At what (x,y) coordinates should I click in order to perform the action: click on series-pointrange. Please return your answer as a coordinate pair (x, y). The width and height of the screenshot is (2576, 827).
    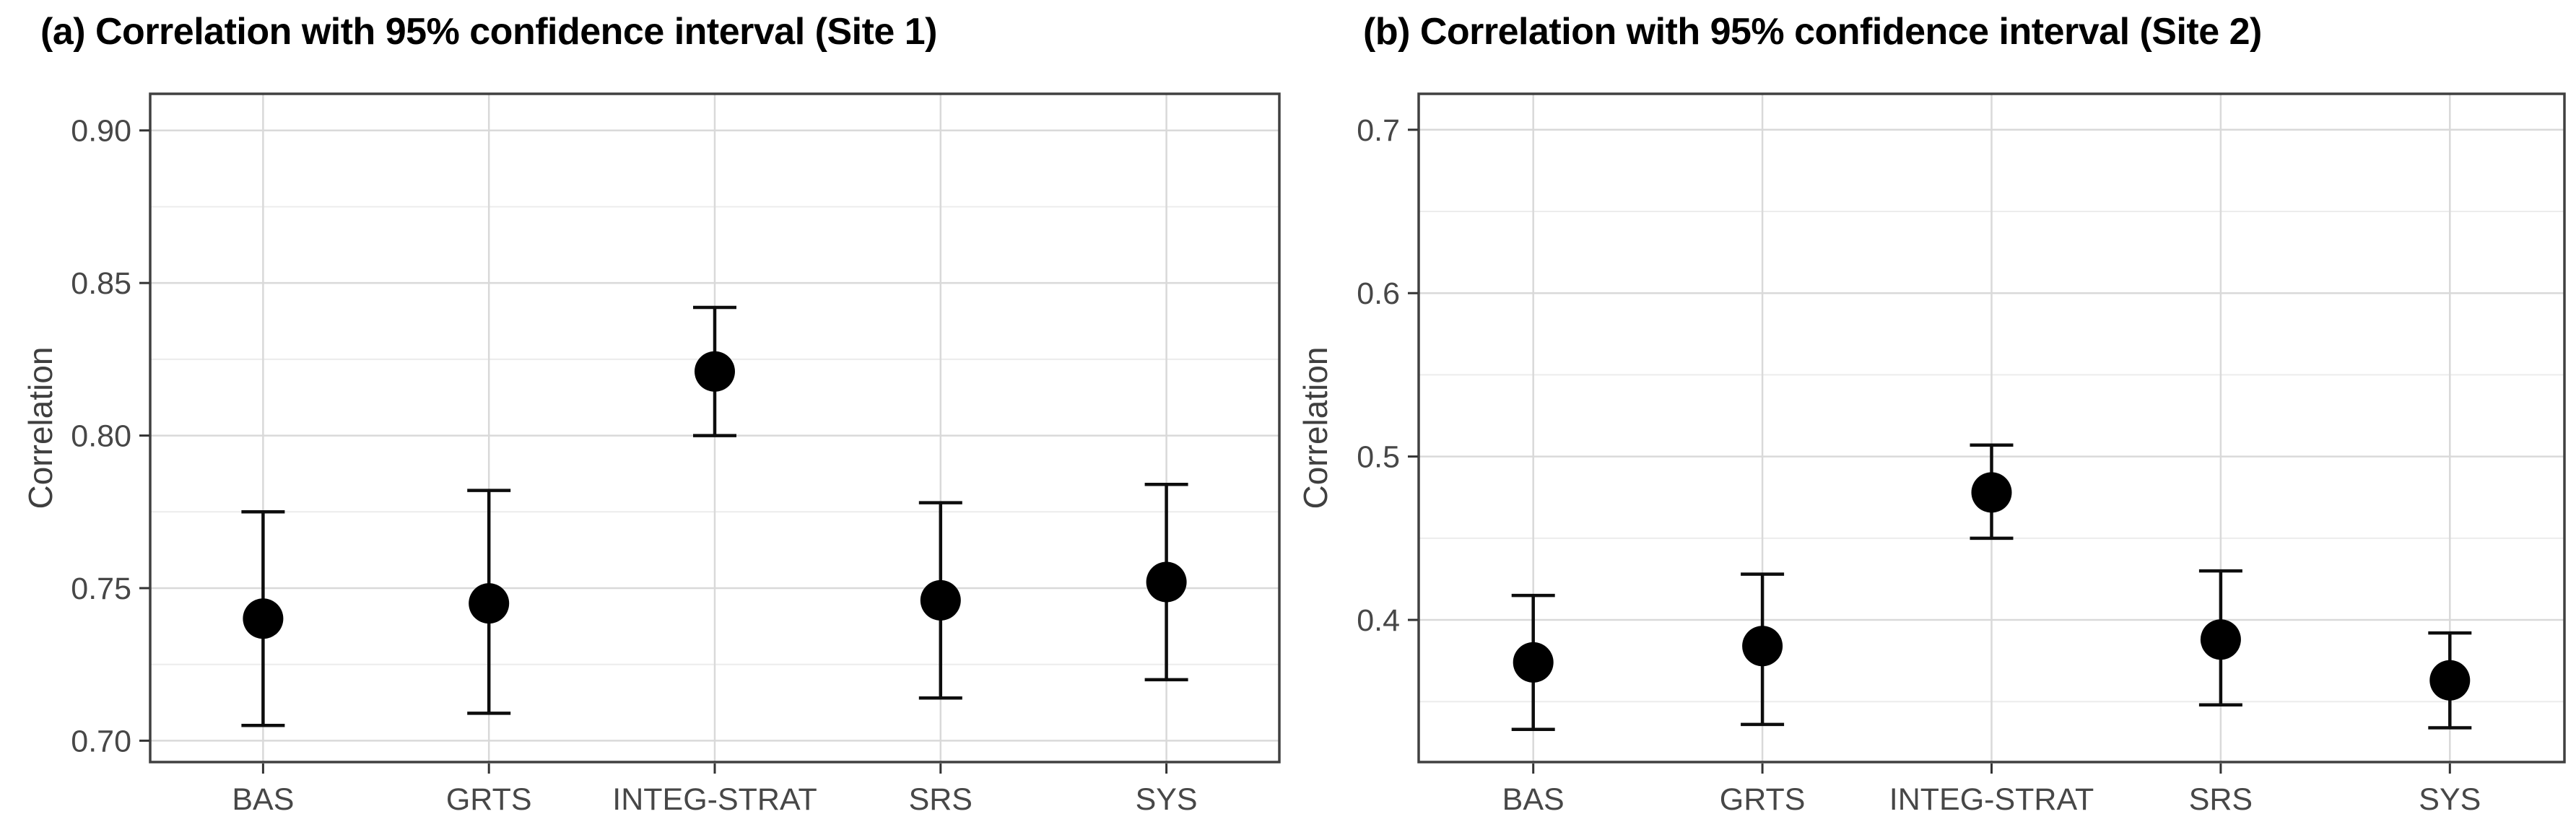
    Looking at the image, I should click on (1991, 587).